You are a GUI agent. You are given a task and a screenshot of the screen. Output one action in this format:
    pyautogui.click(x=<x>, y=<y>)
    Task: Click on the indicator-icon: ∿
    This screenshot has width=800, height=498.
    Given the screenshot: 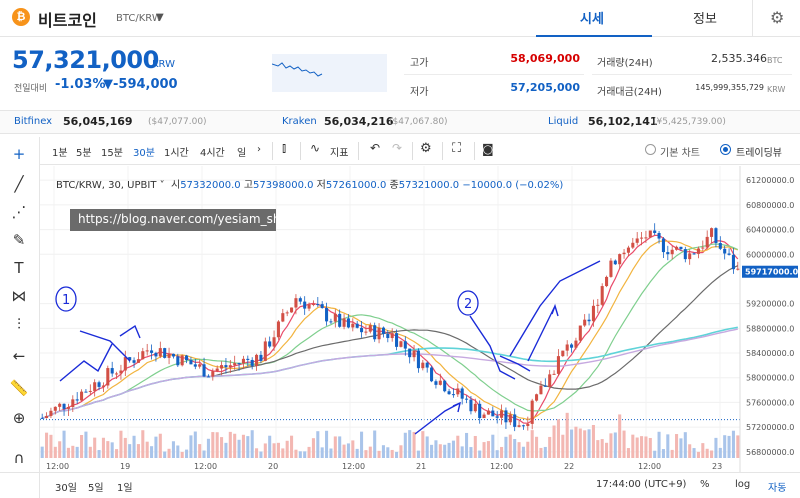 What is the action you would take?
    pyautogui.click(x=315, y=148)
    